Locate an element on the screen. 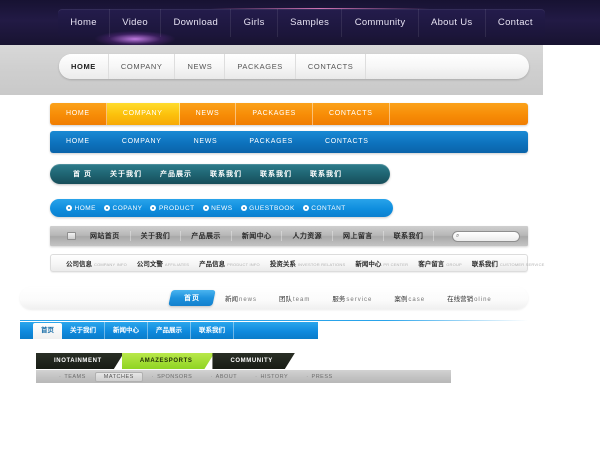  grey-nav-item-0: 网站首页 is located at coordinates (105, 236).